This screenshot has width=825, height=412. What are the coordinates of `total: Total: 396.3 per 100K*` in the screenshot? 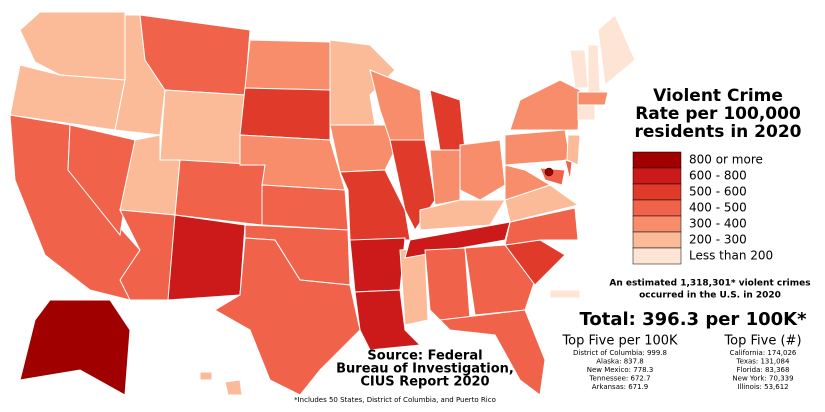 It's located at (693, 319).